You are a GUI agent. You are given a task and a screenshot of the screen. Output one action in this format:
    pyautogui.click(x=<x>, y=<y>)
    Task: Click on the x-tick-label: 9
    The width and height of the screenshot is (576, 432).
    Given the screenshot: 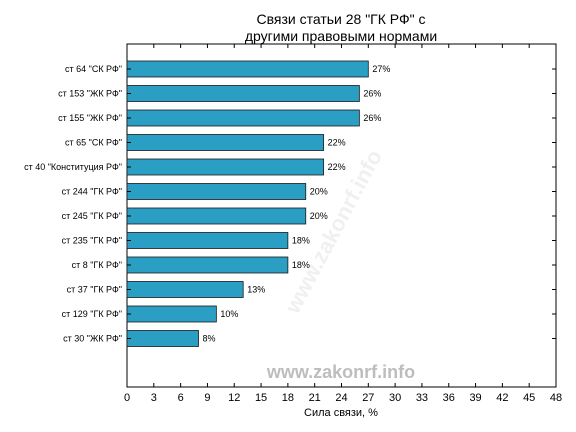 What is the action you would take?
    pyautogui.click(x=207, y=398)
    